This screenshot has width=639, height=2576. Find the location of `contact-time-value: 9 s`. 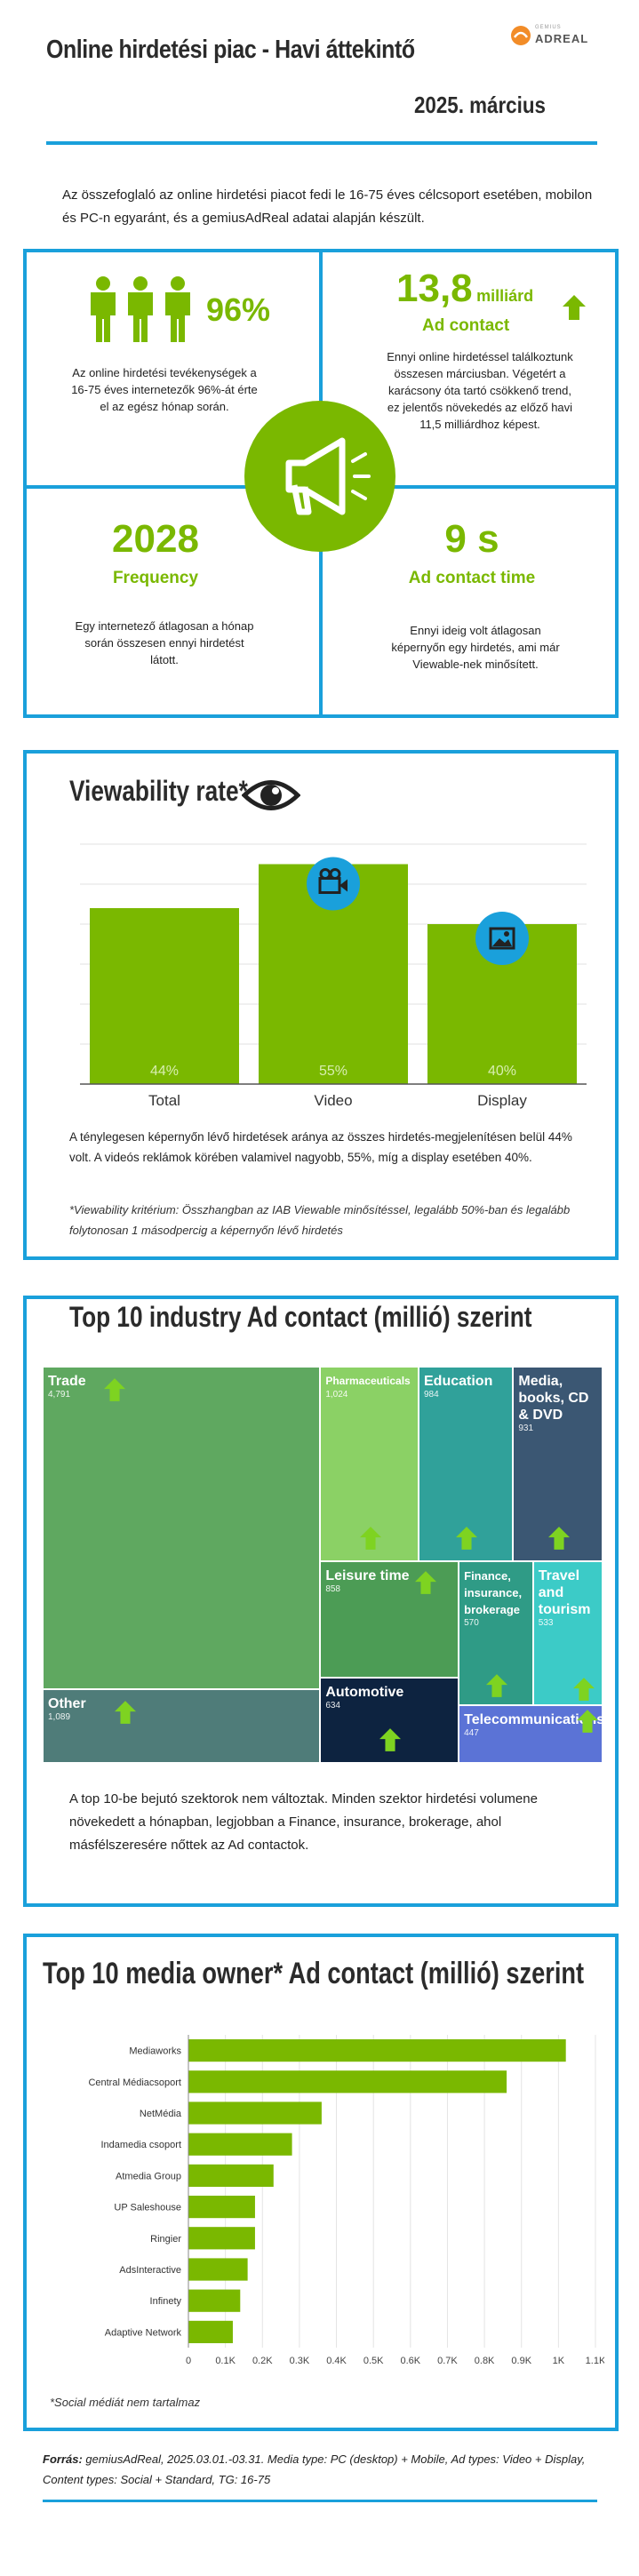

contact-time-value: 9 s is located at coordinates (472, 539).